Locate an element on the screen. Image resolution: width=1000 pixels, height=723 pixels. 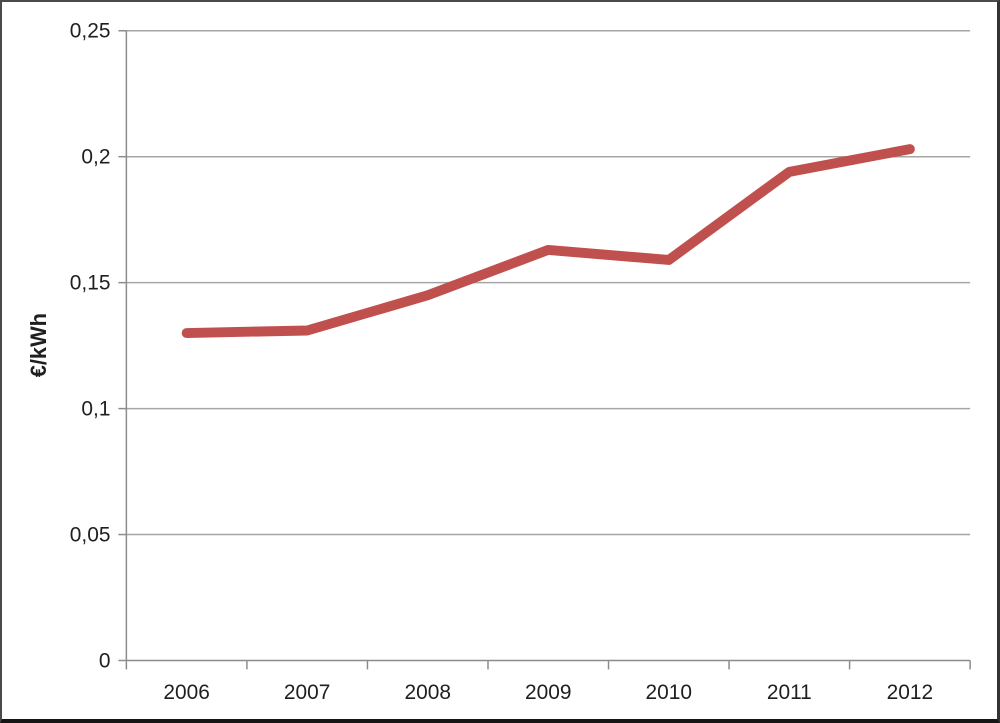
y-tick-label: 0,15 is located at coordinates (90, 283).